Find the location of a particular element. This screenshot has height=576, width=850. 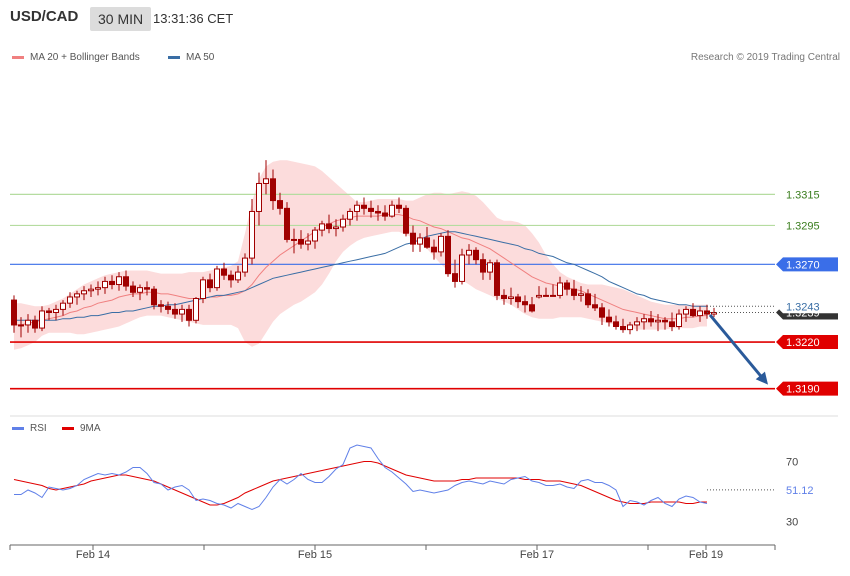

rsi-last-value: 51.12 is located at coordinates (800, 491).